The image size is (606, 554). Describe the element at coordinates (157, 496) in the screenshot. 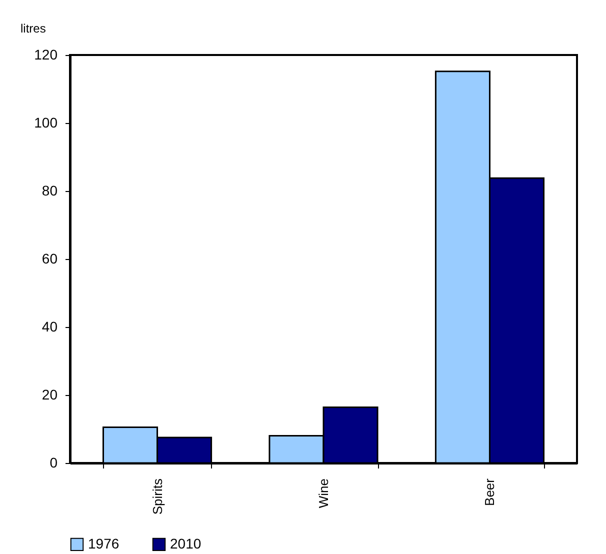

I see `x-tick-label: Spirits` at that location.